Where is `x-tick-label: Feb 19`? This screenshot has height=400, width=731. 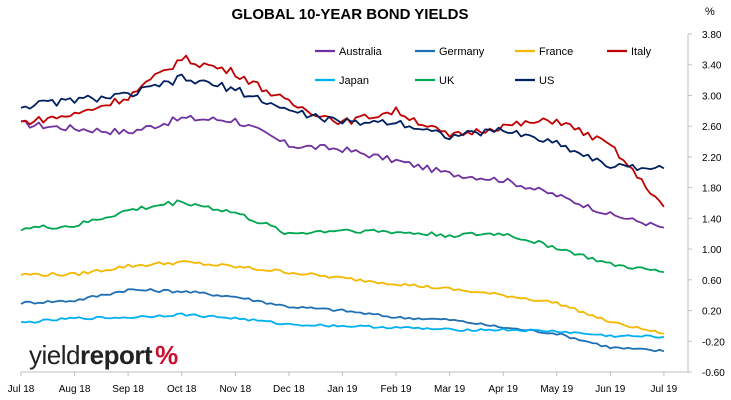 x-tick-label: Feb 19 is located at coordinates (396, 389).